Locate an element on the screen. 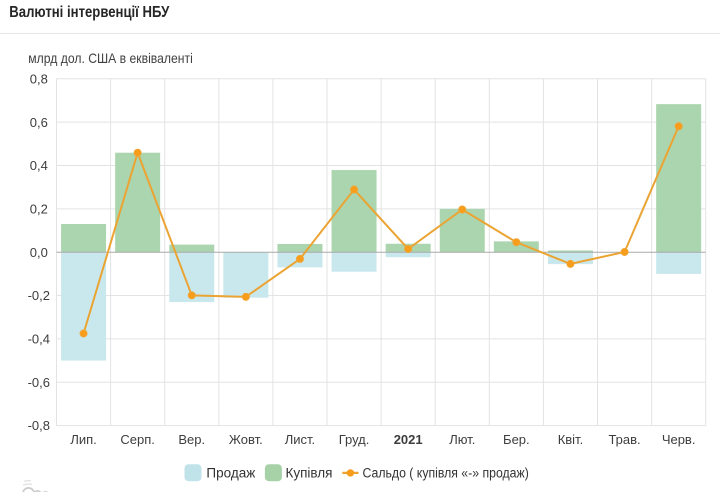 This screenshot has height=497, width=720. svg-text: Продаж is located at coordinates (230, 472).